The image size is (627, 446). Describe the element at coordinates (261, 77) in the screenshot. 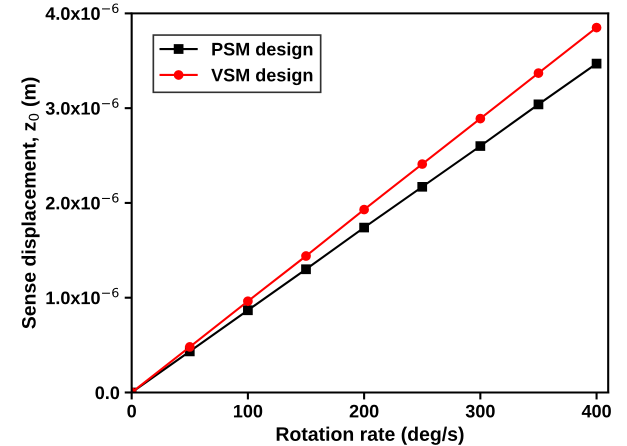

I see `legend-label: VSM design` at that location.